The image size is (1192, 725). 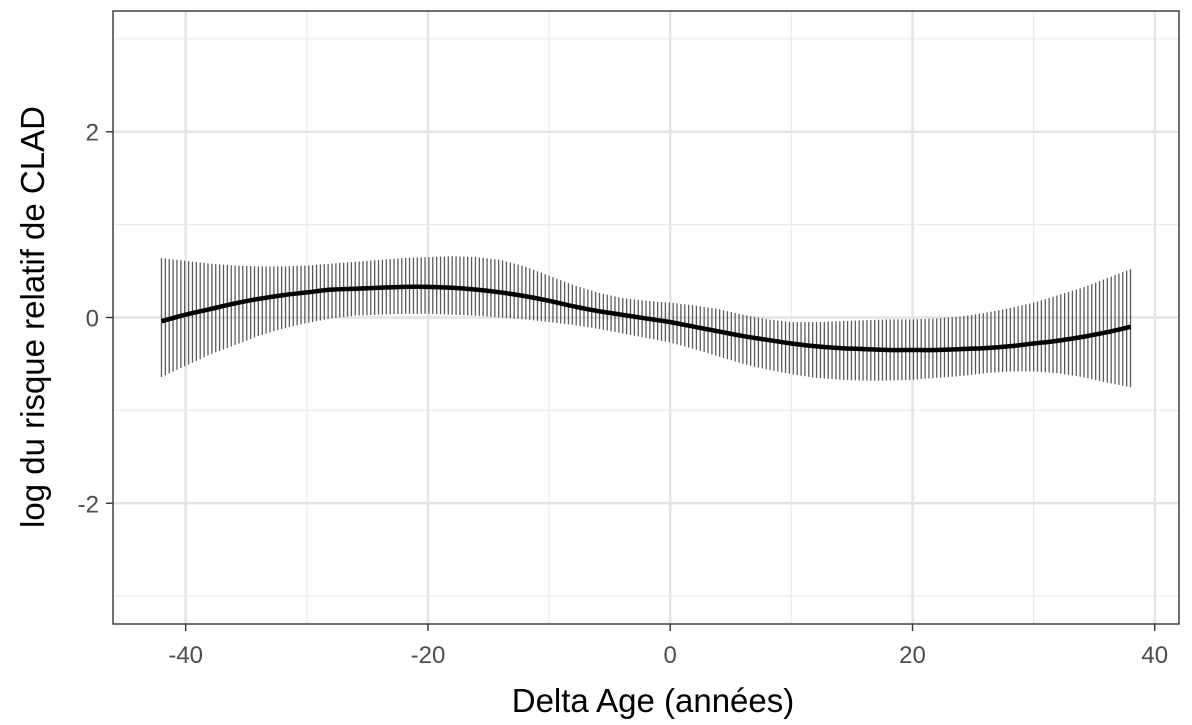 What do you see at coordinates (32, 317) in the screenshot?
I see `y-axis-title: log du risque relatif de CLAD` at bounding box center [32, 317].